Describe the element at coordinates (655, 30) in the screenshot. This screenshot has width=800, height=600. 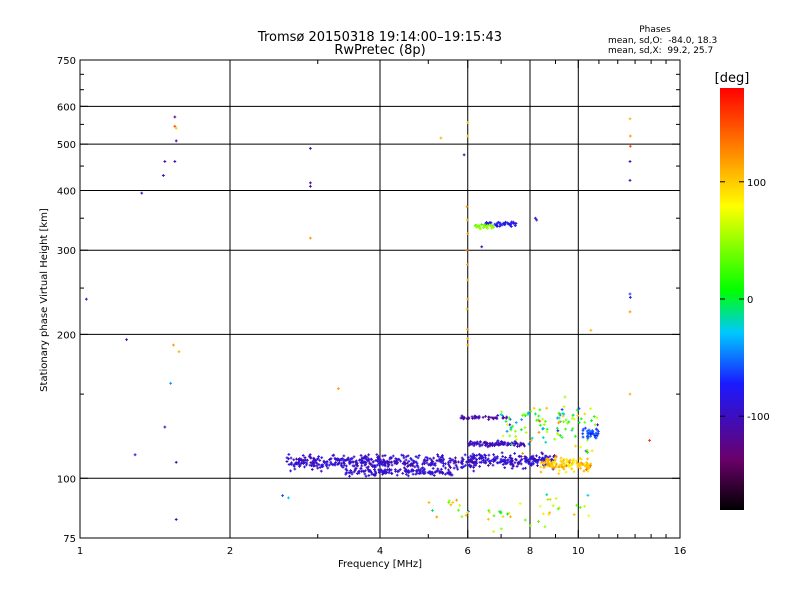
I see `legend-title: Phases` at that location.